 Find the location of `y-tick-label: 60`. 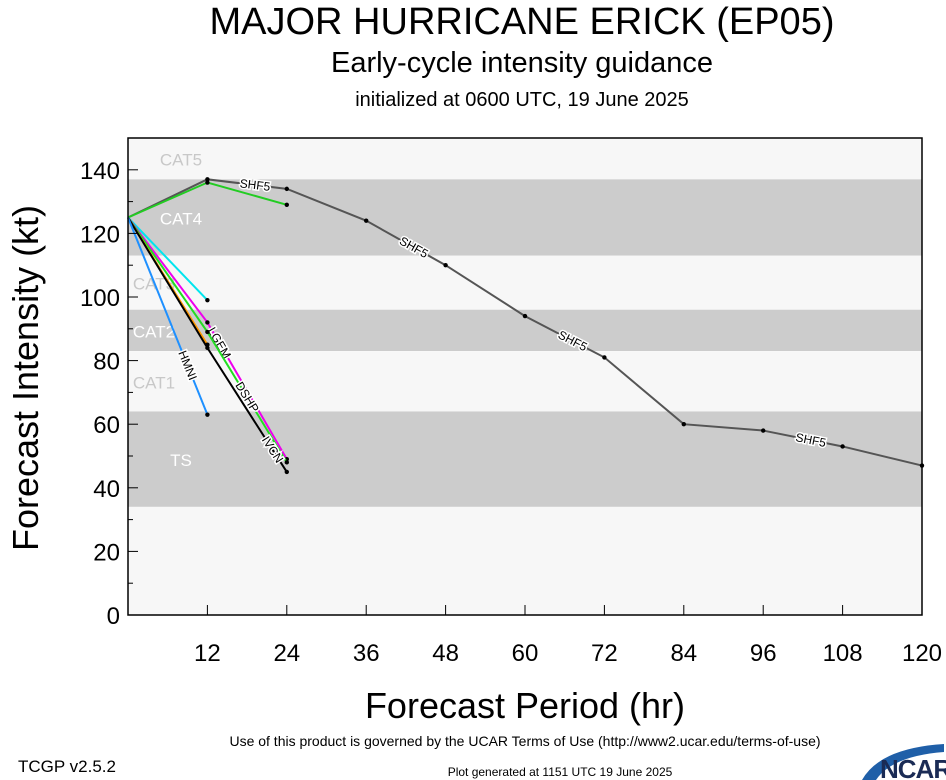

y-tick-label: 60 is located at coordinates (106, 425).